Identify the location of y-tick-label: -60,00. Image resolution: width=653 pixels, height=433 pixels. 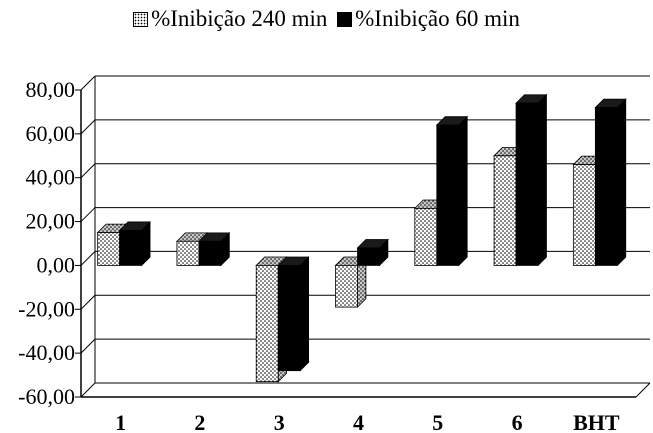
(46, 396).